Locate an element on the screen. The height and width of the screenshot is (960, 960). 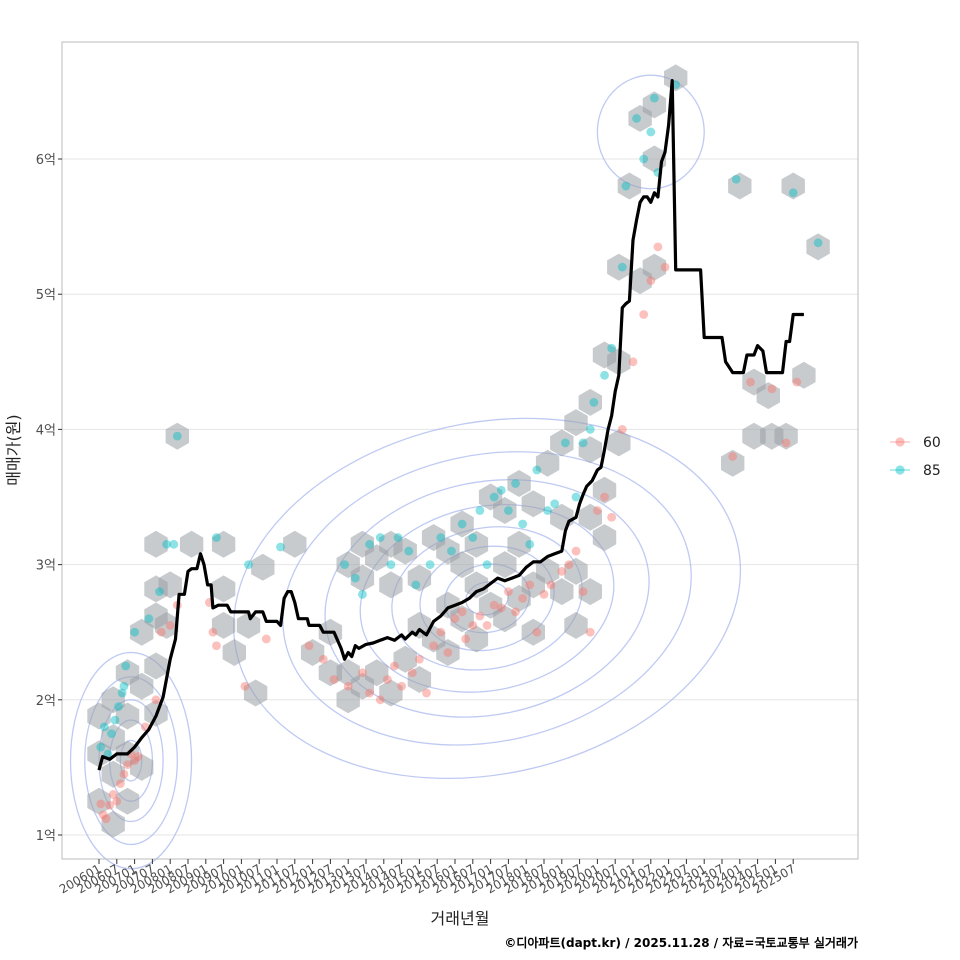
legend-85-key is located at coordinates (900, 470).